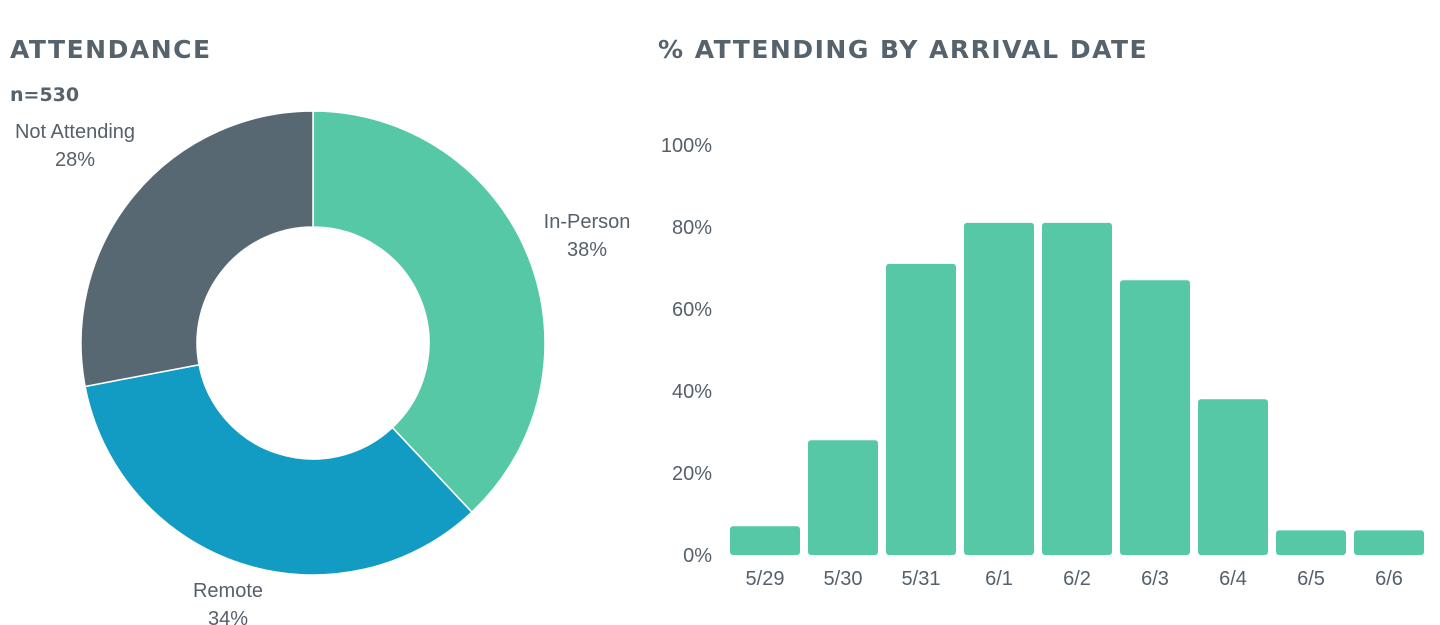  What do you see at coordinates (45, 95) in the screenshot?
I see `sample-size-label: n=530` at bounding box center [45, 95].